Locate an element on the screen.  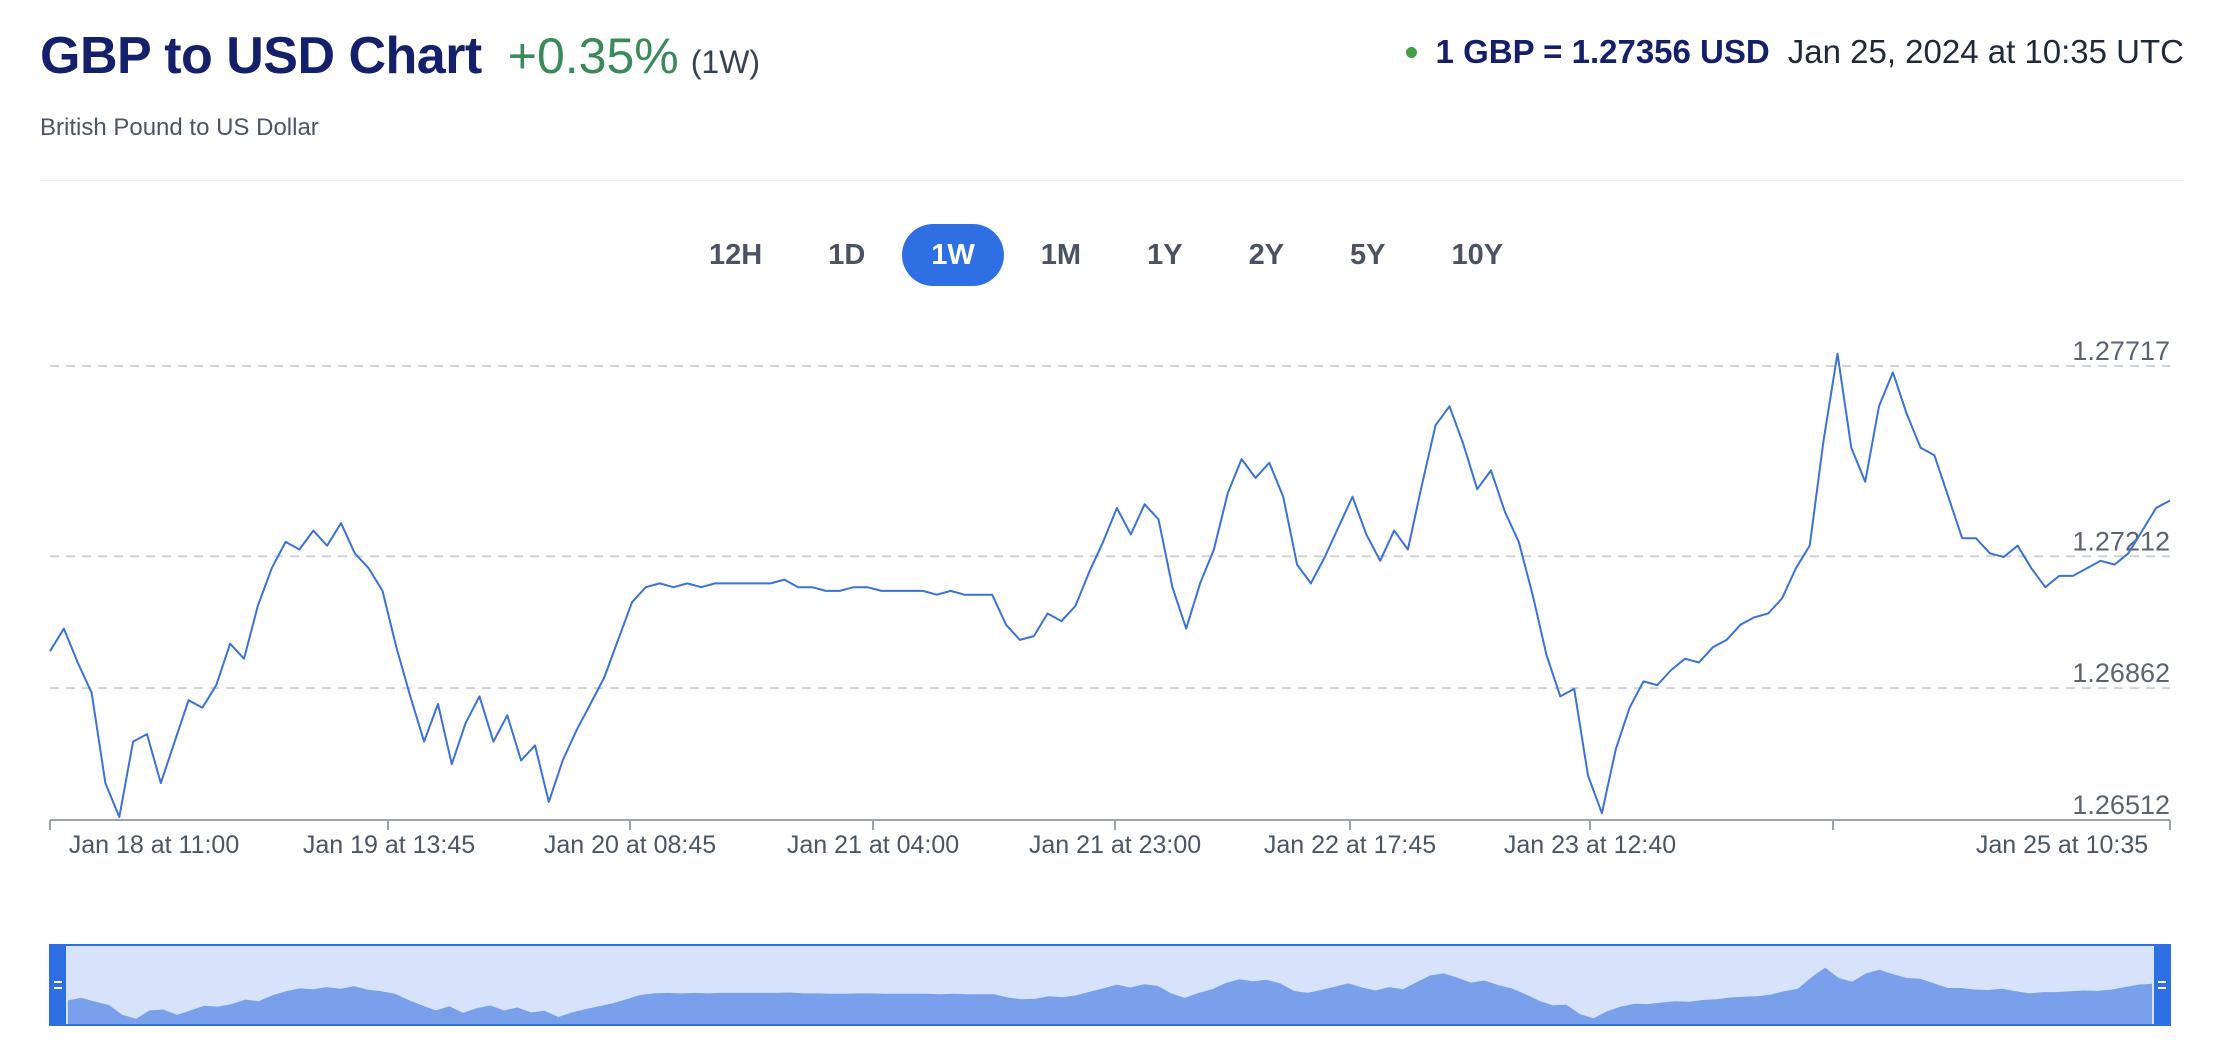
range-tabs: 12H 1D 1W 1M 1Y 2Y 5Y 10Y is located at coordinates (1110, 255).